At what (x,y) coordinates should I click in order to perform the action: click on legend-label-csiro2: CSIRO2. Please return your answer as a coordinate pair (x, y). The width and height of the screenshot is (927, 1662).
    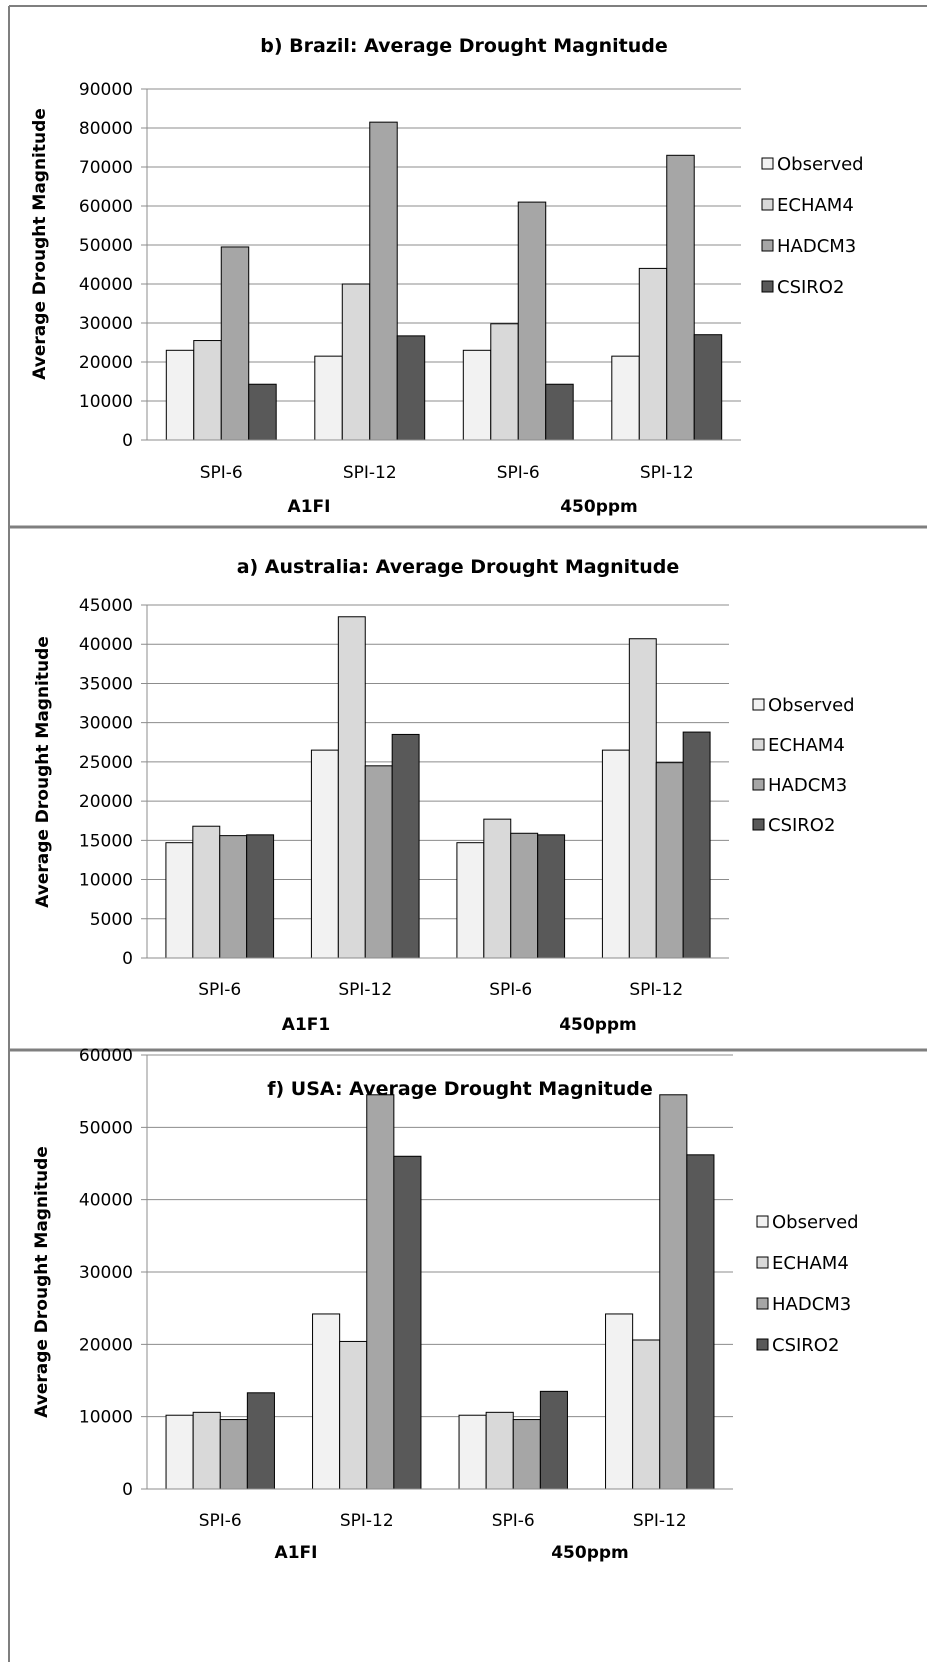
    Looking at the image, I should click on (810, 287).